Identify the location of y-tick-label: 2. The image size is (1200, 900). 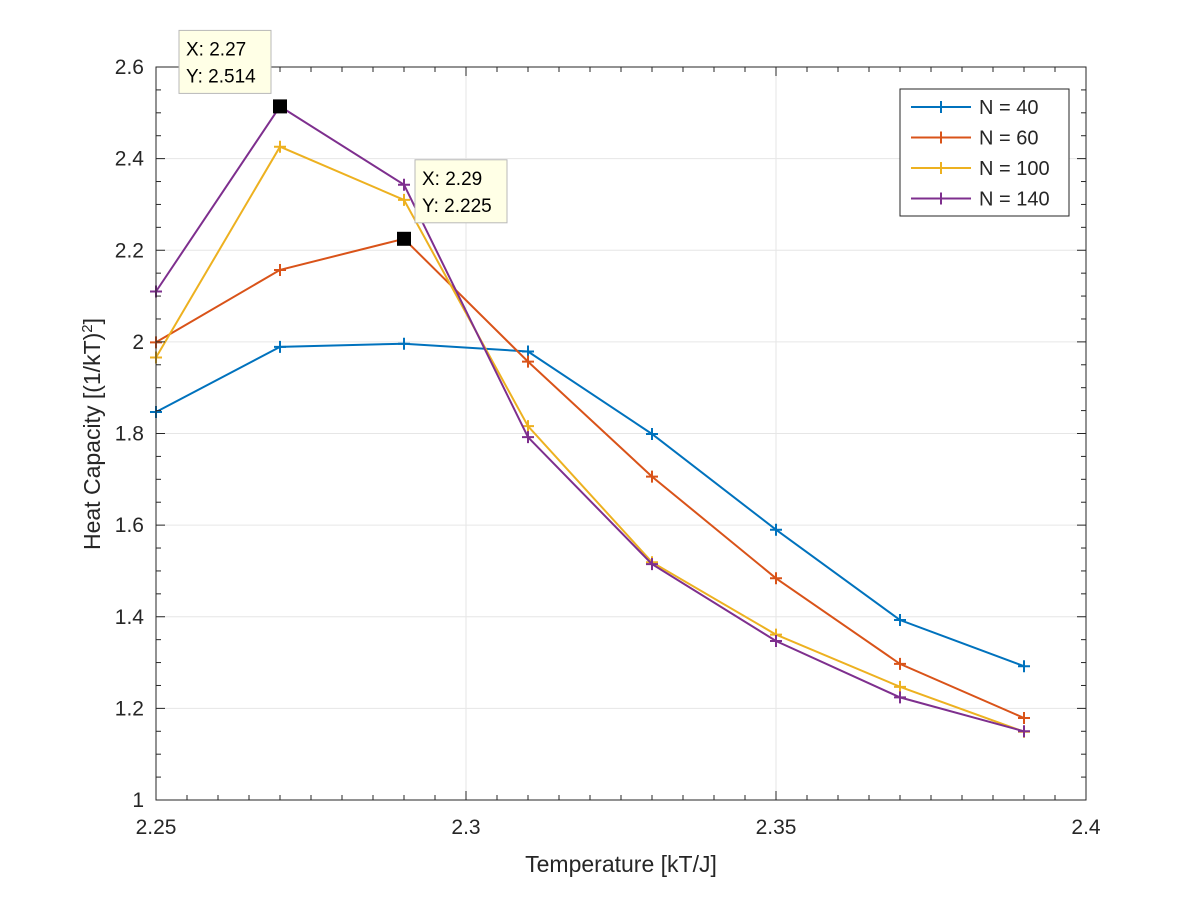
(138, 342).